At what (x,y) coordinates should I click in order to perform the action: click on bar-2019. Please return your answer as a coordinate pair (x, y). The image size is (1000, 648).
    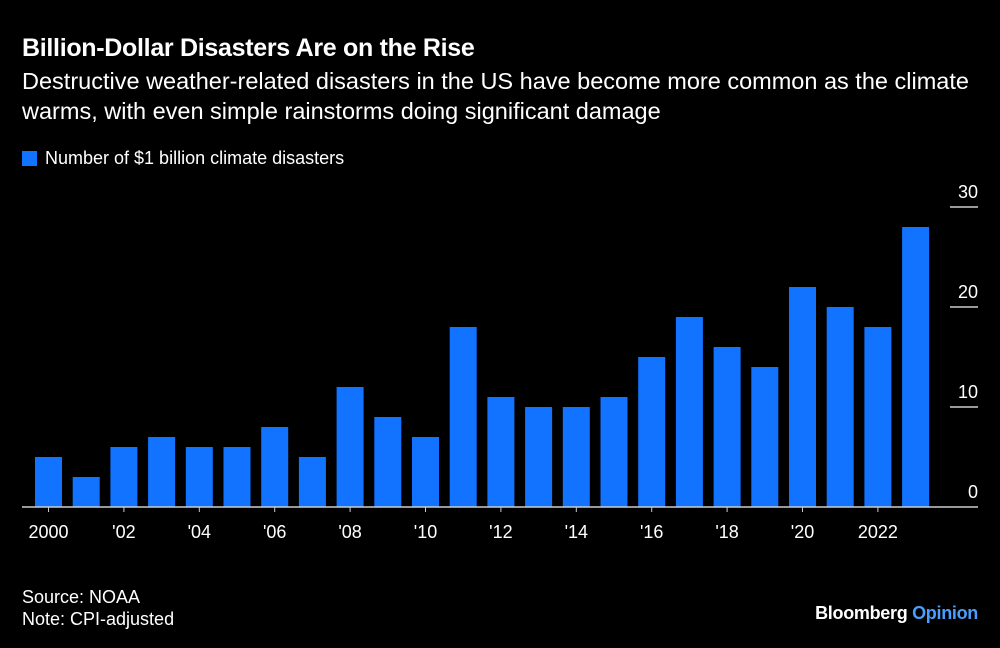
    Looking at the image, I should click on (765, 437).